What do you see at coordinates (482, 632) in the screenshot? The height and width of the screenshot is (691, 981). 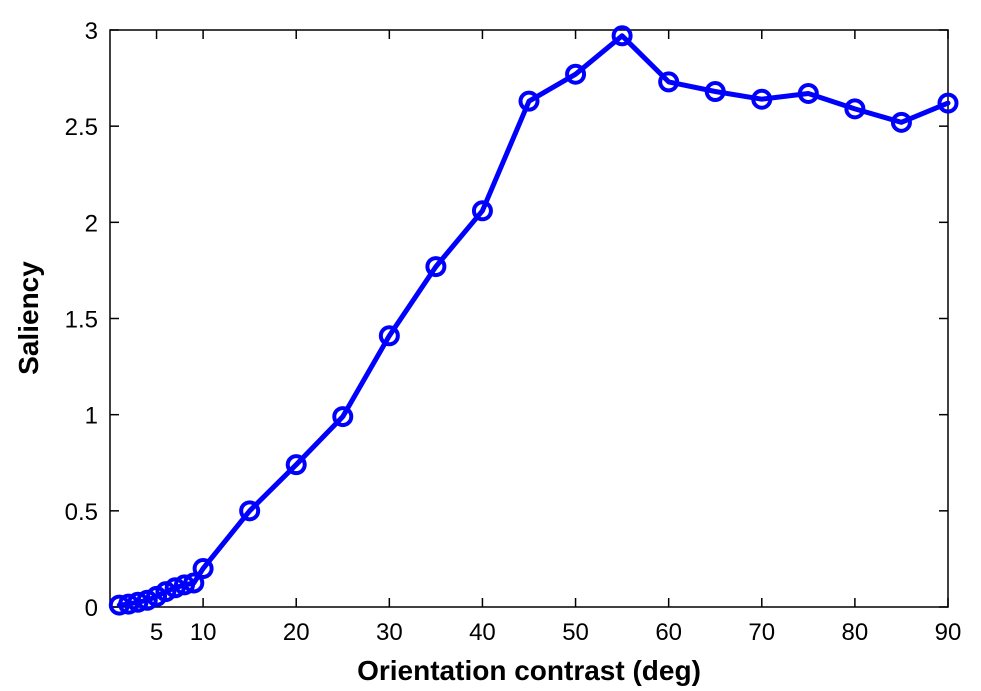 I see `x-tick-label: 40` at bounding box center [482, 632].